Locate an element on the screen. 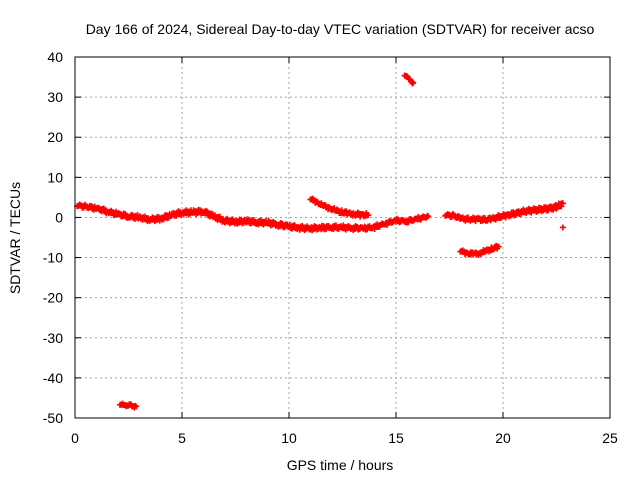 The width and height of the screenshot is (640, 480). segment-isolated-point is located at coordinates (562, 227).